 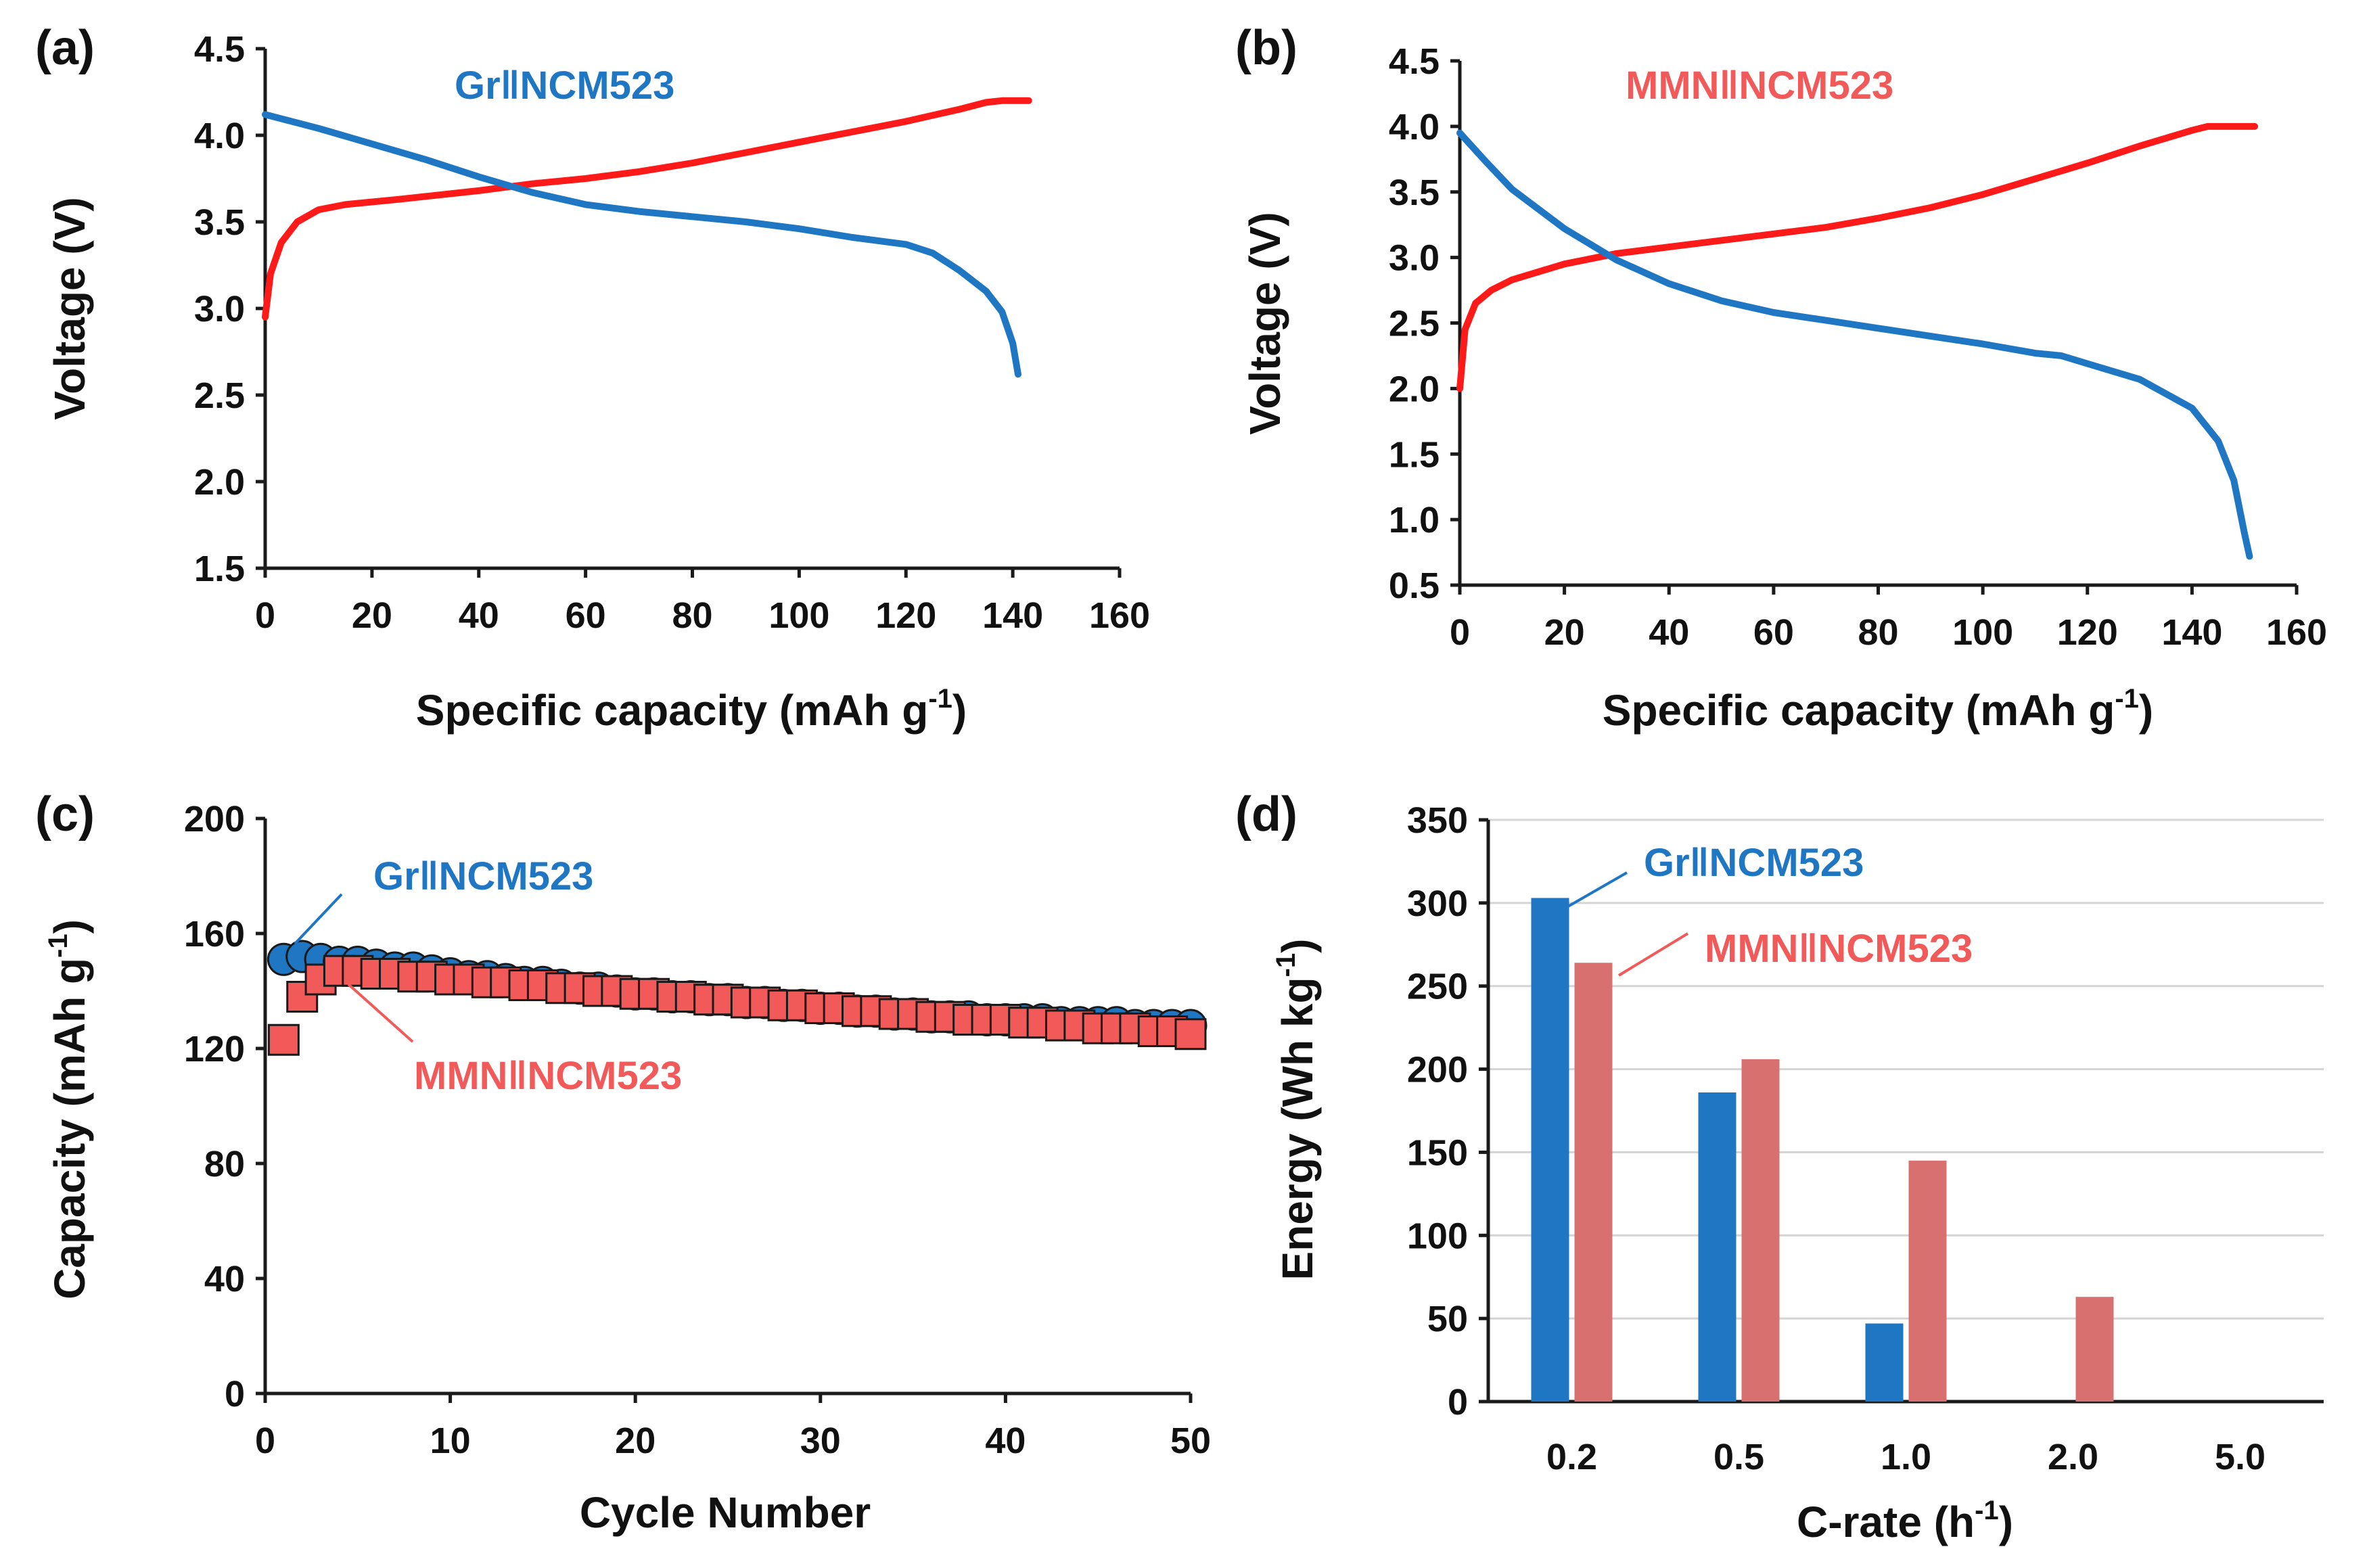 I want to click on panel-c-y-tick-label: 200, so click(x=214, y=819).